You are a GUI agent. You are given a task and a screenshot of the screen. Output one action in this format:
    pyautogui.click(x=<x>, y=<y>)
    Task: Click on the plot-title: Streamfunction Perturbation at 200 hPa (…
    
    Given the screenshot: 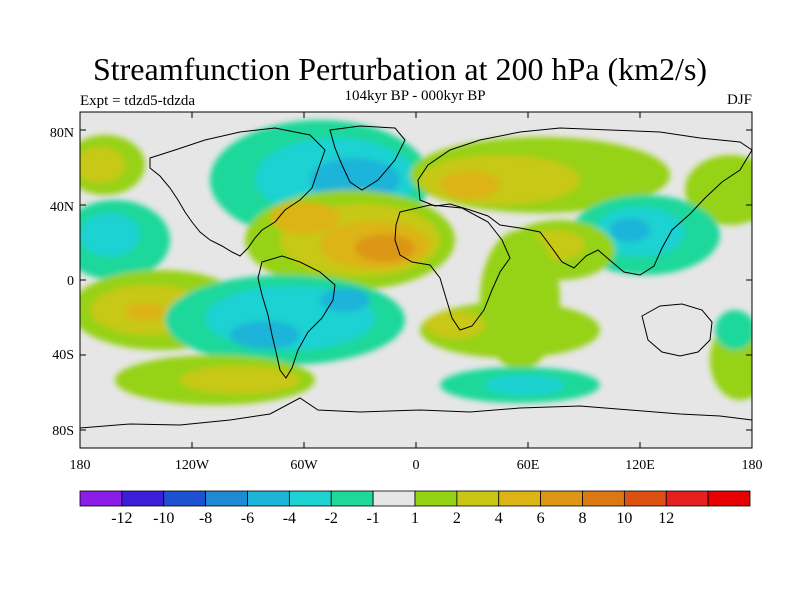 What is the action you would take?
    pyautogui.click(x=400, y=69)
    